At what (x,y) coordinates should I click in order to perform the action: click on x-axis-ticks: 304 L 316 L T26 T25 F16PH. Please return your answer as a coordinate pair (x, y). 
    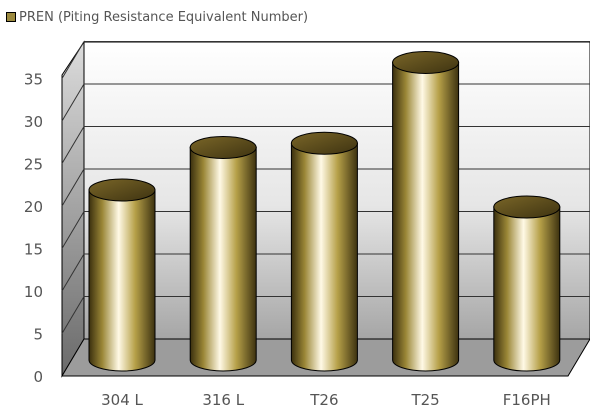
    Looking at the image, I should click on (326, 399).